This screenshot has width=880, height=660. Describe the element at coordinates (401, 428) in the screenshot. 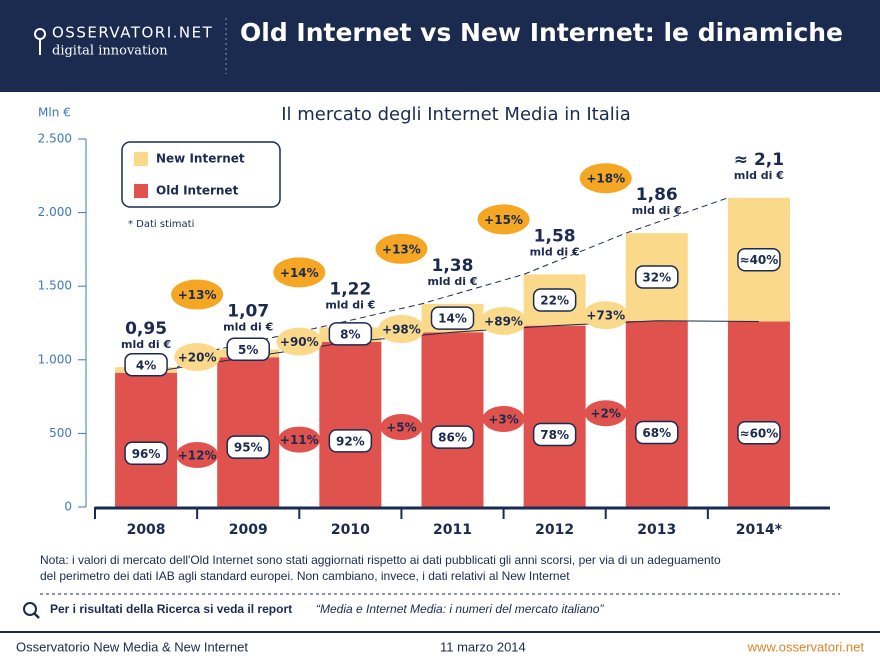

I see `old-growth: +5%` at that location.